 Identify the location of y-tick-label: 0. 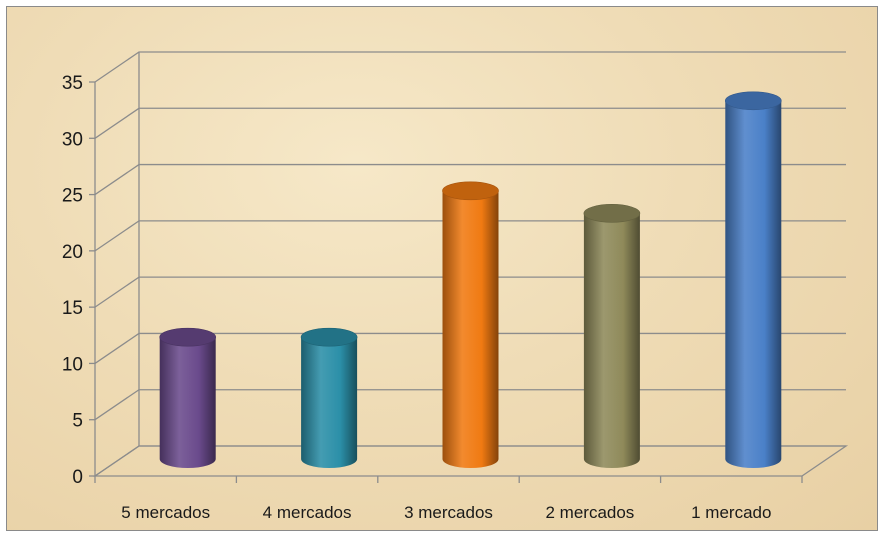
(77, 477).